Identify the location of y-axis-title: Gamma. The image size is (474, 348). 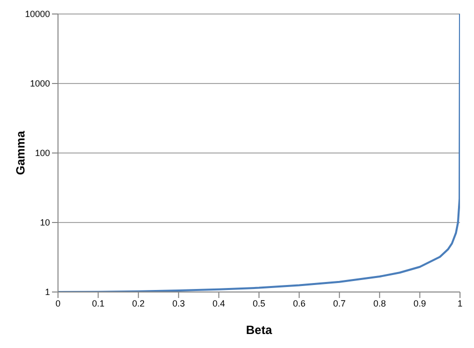
(20, 153).